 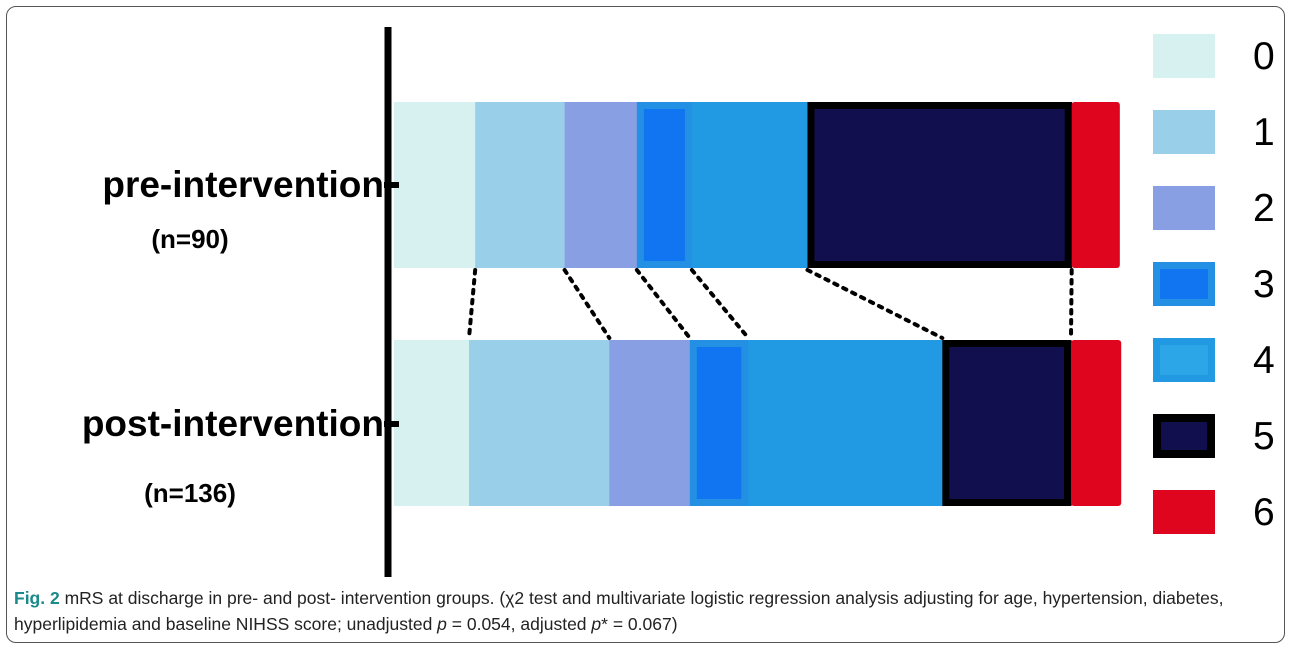 I want to click on caption-text-3: * = 0.067), so click(x=639, y=624).